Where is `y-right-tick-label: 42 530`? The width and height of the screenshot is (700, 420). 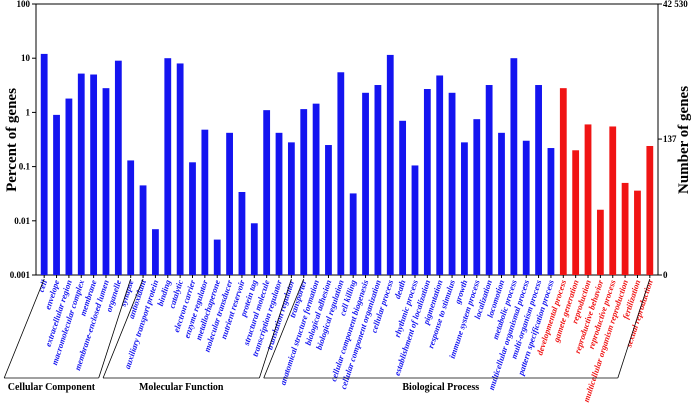 y-right-tick-label: 42 530 is located at coordinates (675, 4).